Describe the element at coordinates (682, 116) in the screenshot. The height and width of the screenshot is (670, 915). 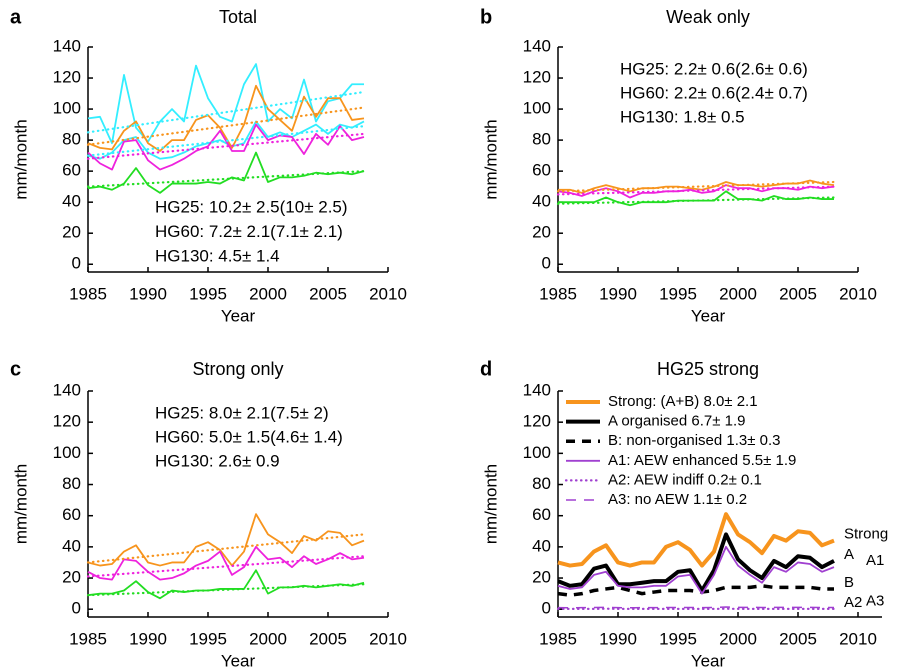
I see `legend-label: HG130: 1.8± 0.5` at that location.